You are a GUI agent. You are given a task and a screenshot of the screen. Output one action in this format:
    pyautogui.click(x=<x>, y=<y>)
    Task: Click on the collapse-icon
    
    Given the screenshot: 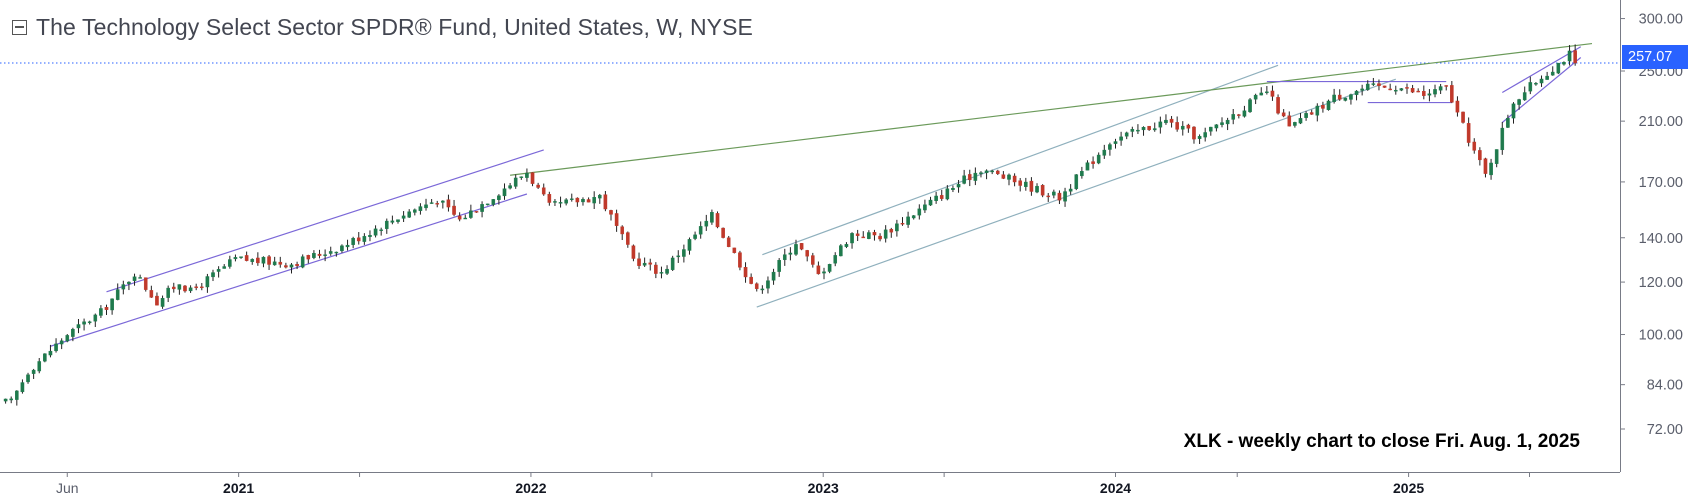 What is the action you would take?
    pyautogui.click(x=19, y=27)
    